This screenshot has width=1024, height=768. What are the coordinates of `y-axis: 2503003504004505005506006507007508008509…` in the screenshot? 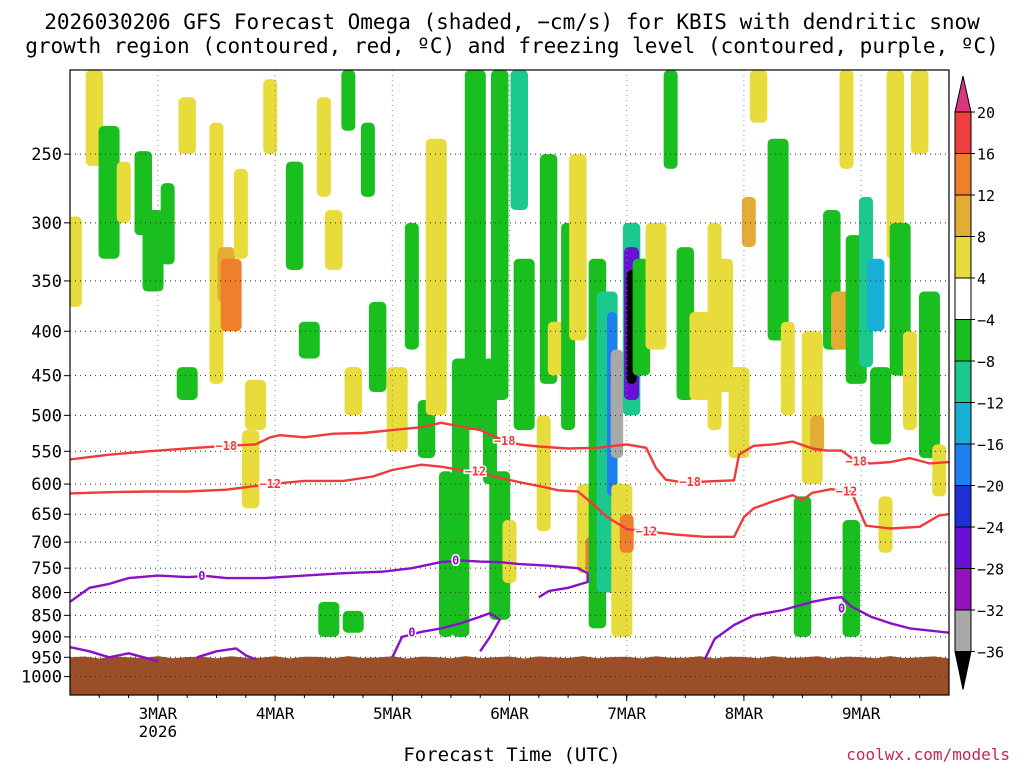 It's located at (45, 416).